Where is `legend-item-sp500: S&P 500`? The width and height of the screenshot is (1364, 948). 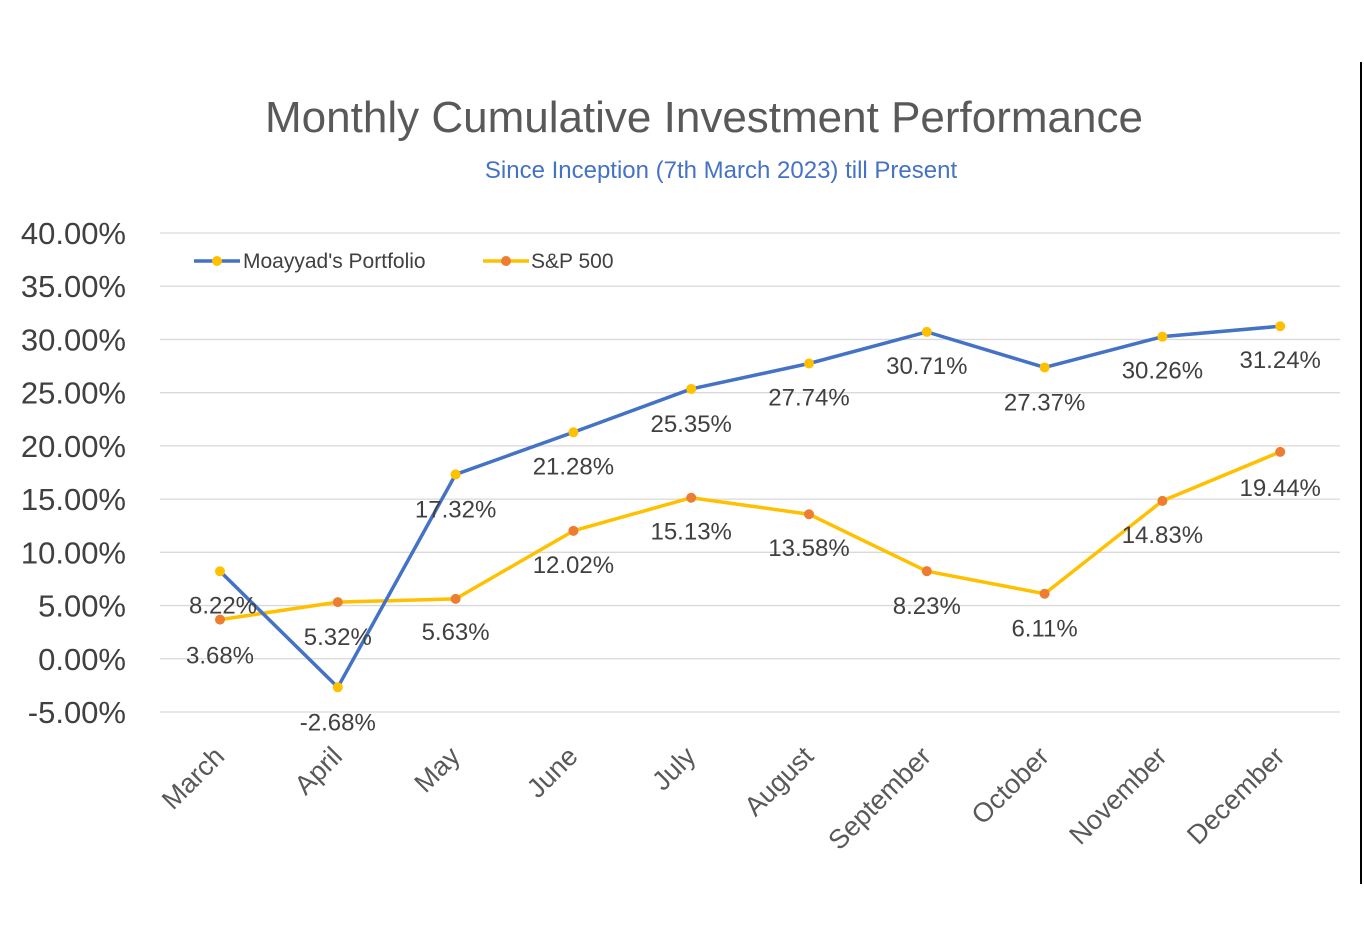
legend-item-sp500: S&P 500 is located at coordinates (548, 261).